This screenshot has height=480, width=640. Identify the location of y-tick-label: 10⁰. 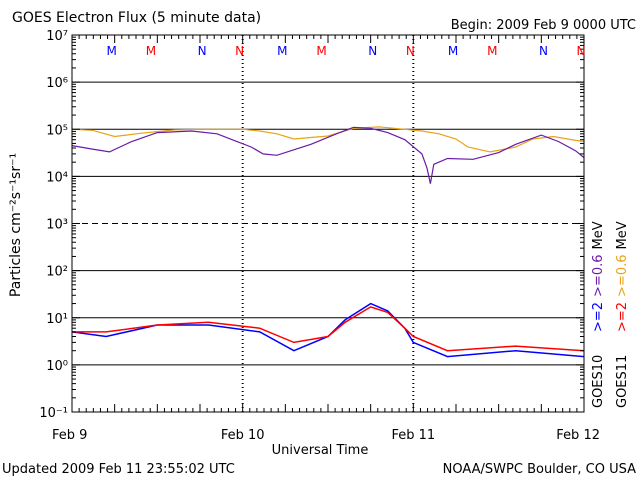
(57, 366).